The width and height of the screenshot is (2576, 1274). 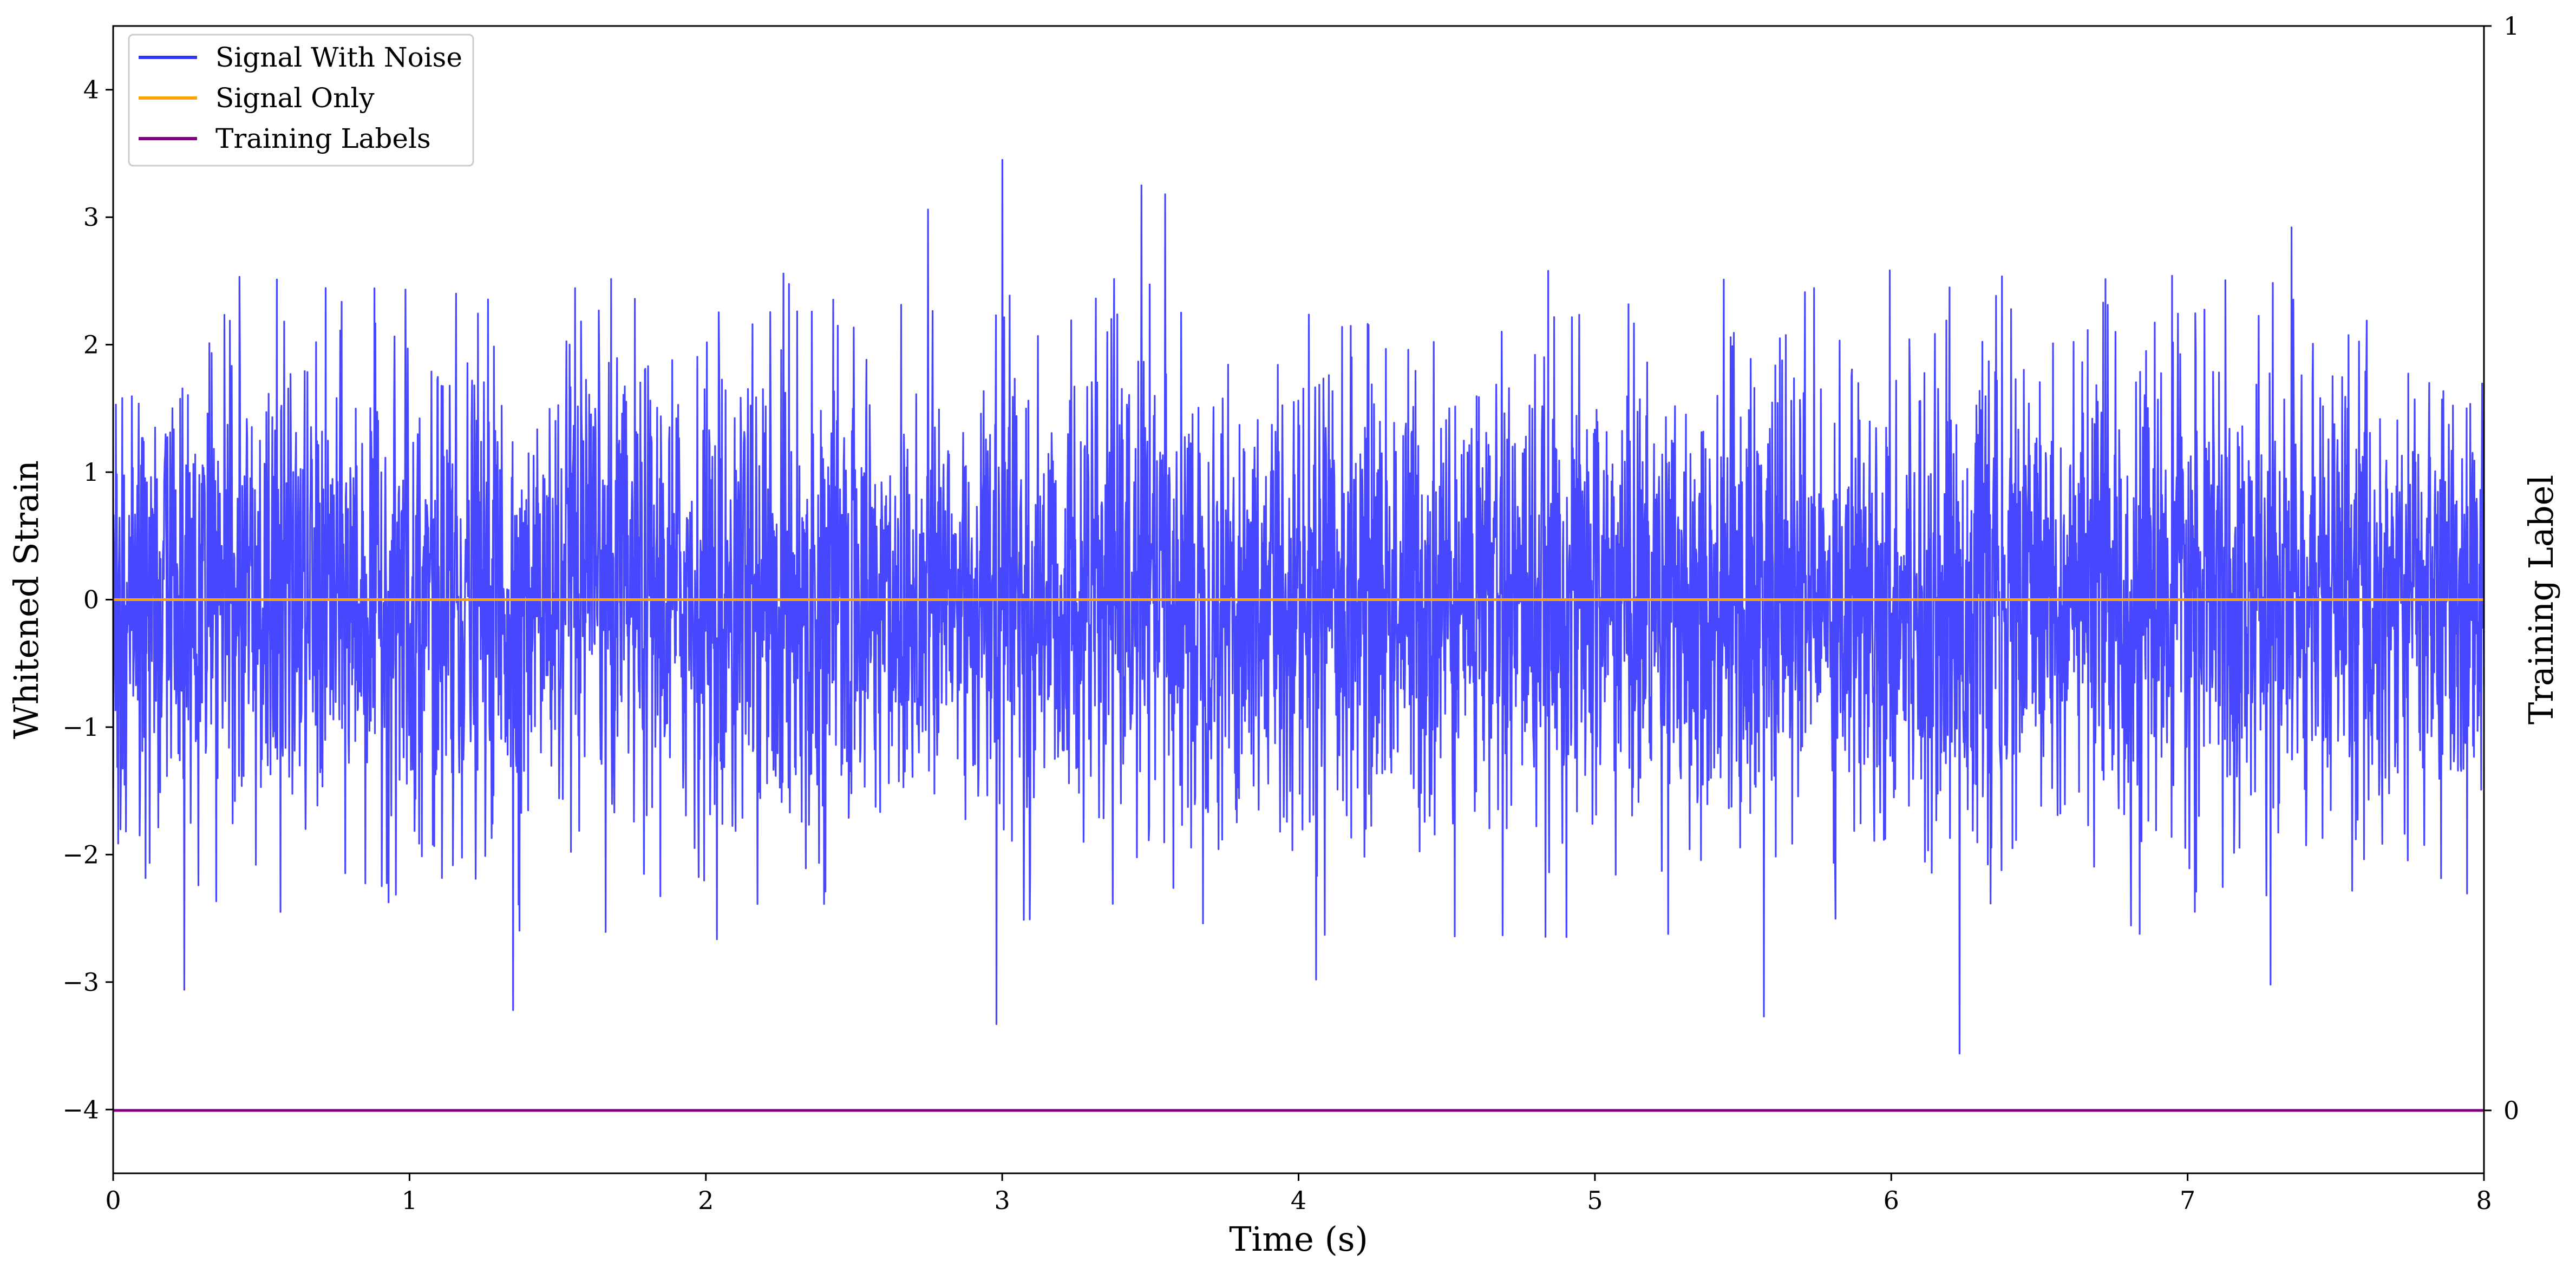 I want to click on y-right-tick-label: 1, so click(x=2511, y=26).